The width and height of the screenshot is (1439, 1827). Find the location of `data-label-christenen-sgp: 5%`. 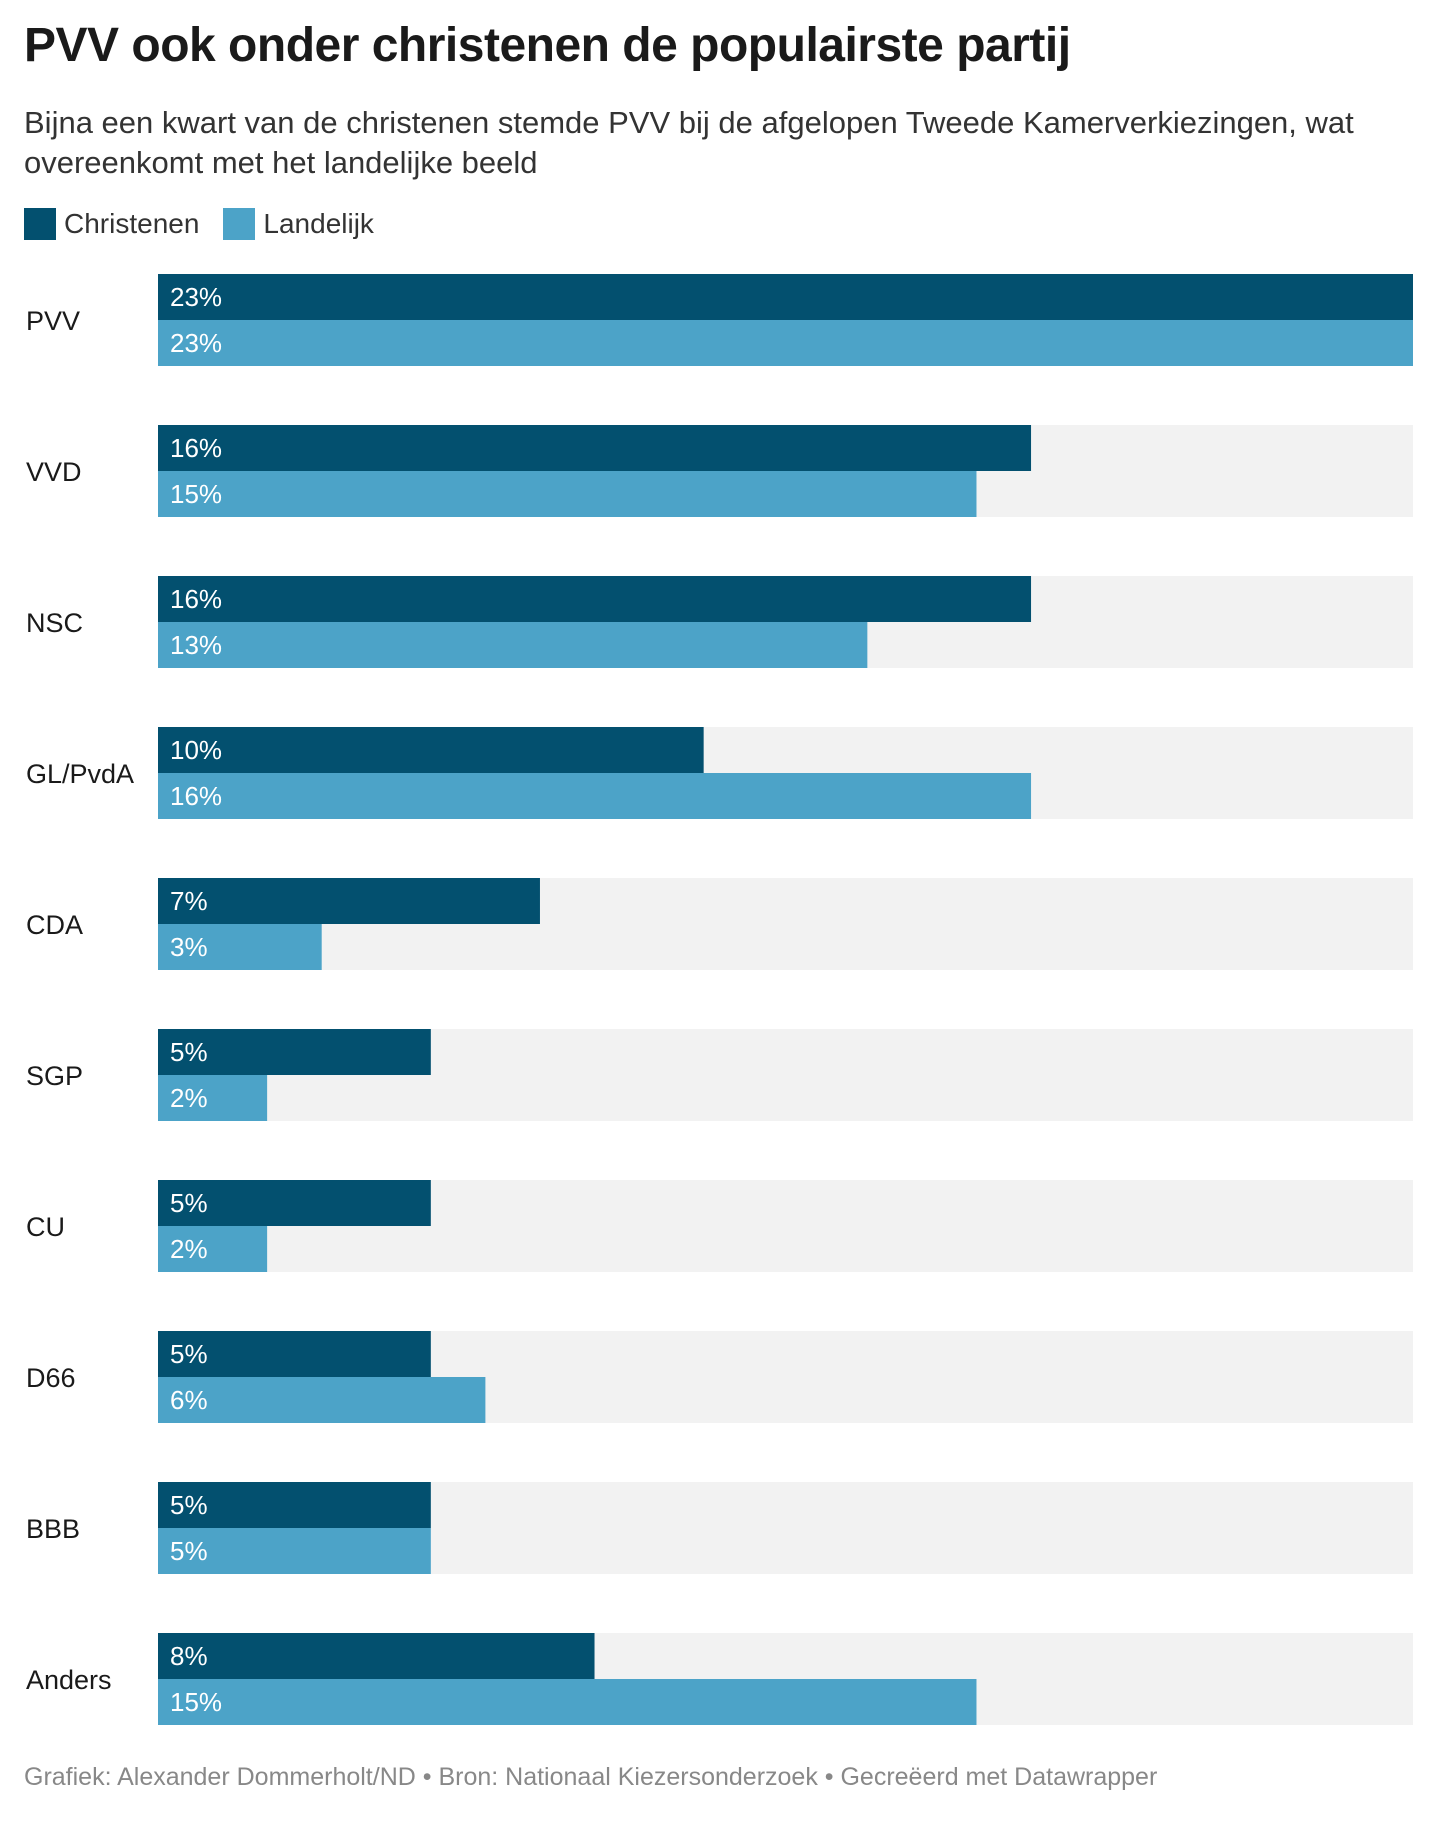

data-label-christenen-sgp: 5% is located at coordinates (189, 1052).